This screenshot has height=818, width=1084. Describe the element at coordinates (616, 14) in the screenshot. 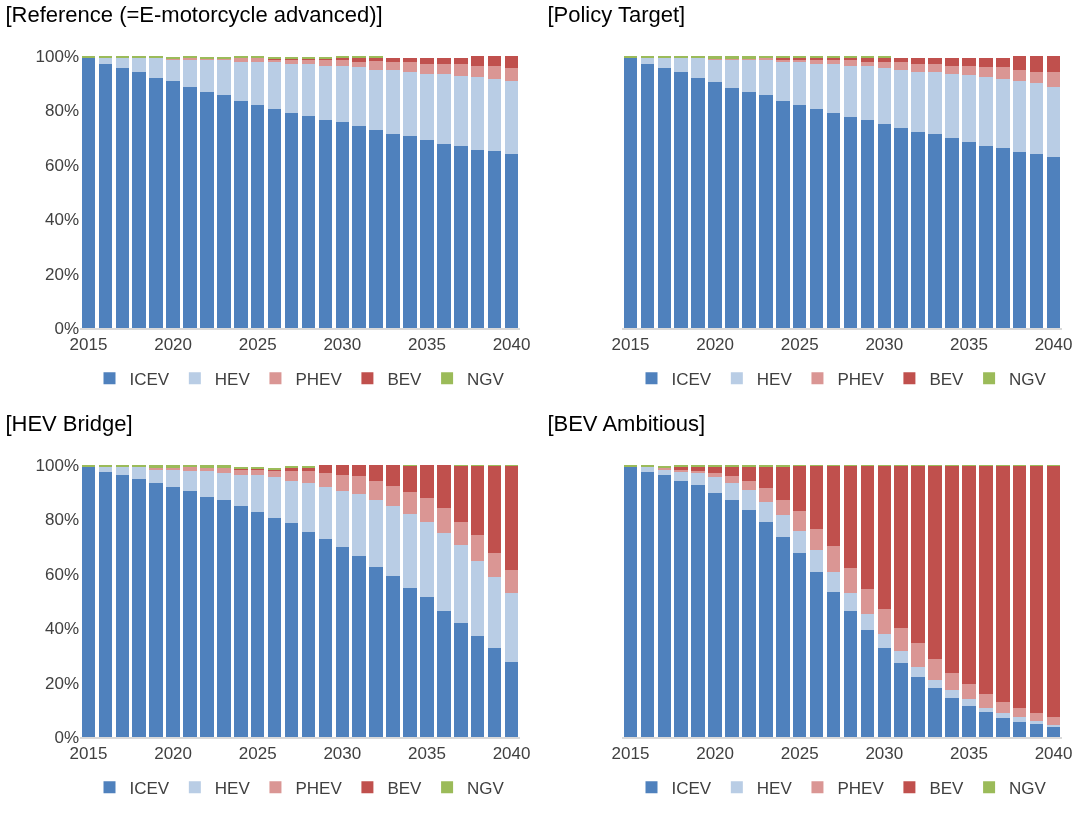

I see `chart-title: [Policy Target]` at that location.